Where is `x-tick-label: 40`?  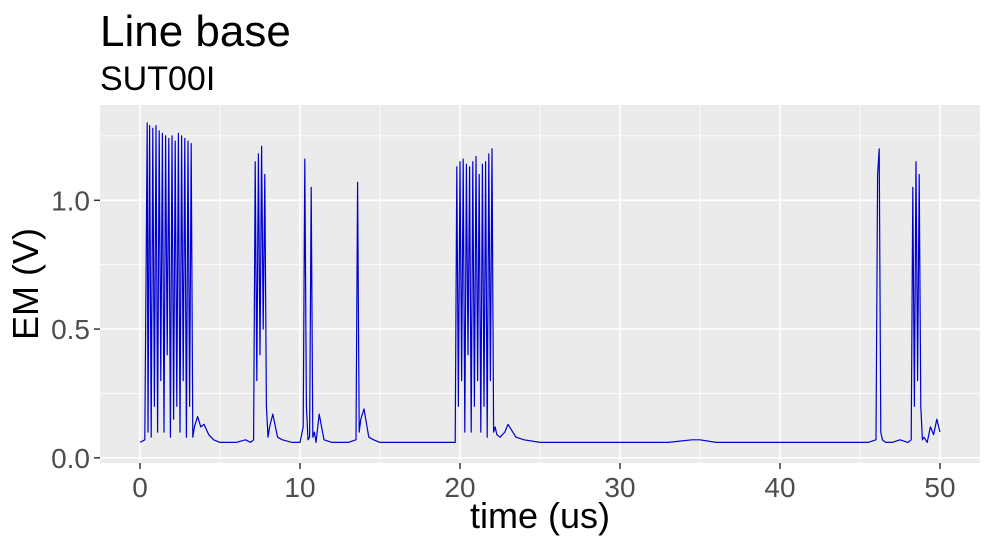 x-tick-label: 40 is located at coordinates (779, 487).